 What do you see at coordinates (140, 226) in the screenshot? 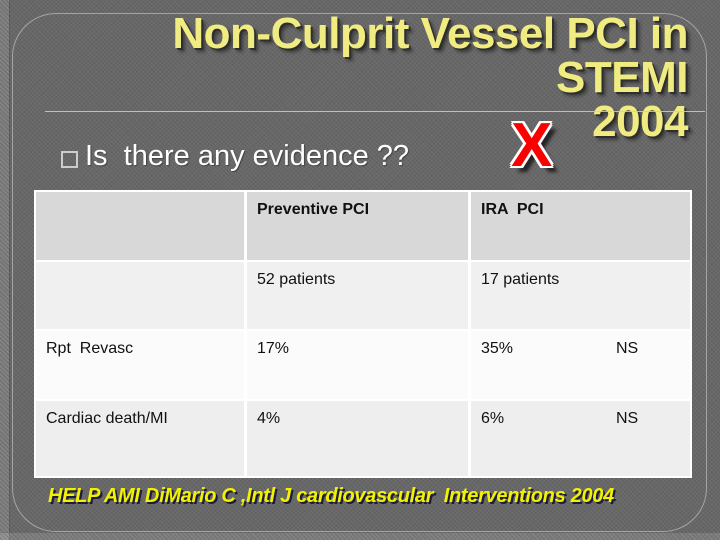
I see `header-empty-cell` at bounding box center [140, 226].